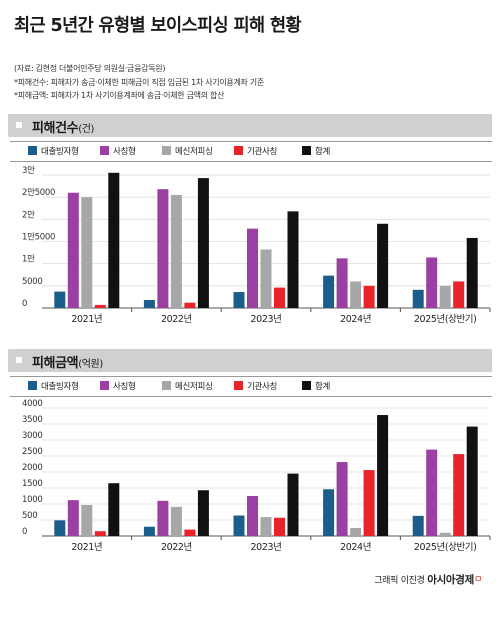 Image resolution: width=500 pixels, height=618 pixels. What do you see at coordinates (158, 26) in the screenshot?
I see `page-title: 최근 5년간 유형별 보이스피싱 피해 현황` at bounding box center [158, 26].